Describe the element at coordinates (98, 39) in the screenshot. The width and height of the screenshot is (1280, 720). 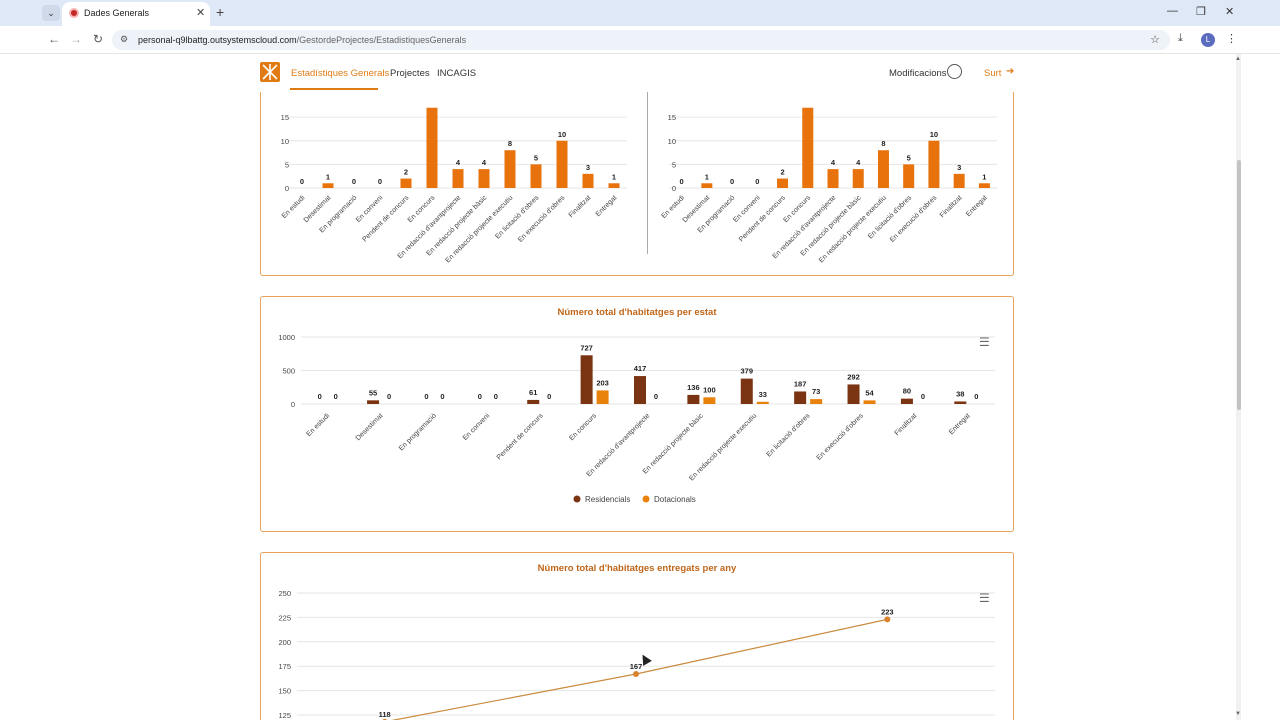
I see `reload-button: ↻` at that location.